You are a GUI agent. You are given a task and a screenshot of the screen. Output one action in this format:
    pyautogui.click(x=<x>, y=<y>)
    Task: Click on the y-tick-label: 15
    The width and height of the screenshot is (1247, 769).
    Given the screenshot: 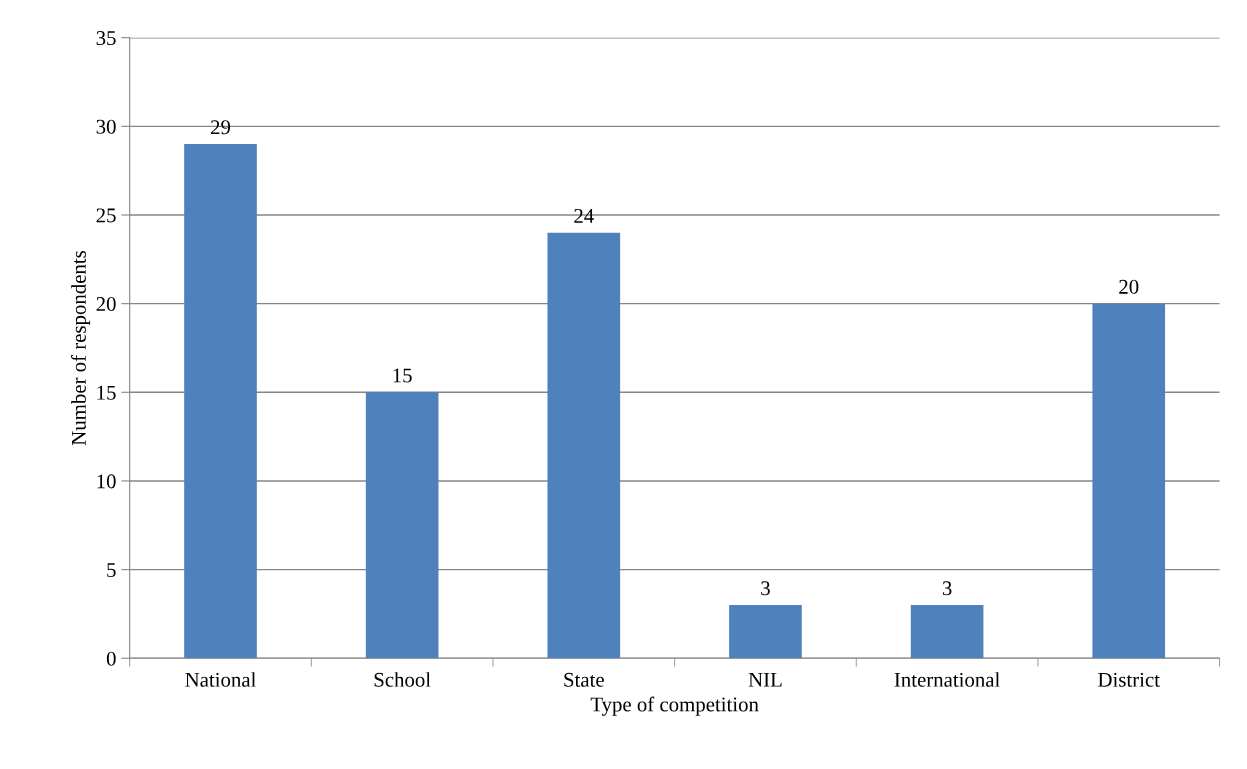 What is the action you would take?
    pyautogui.click(x=106, y=392)
    